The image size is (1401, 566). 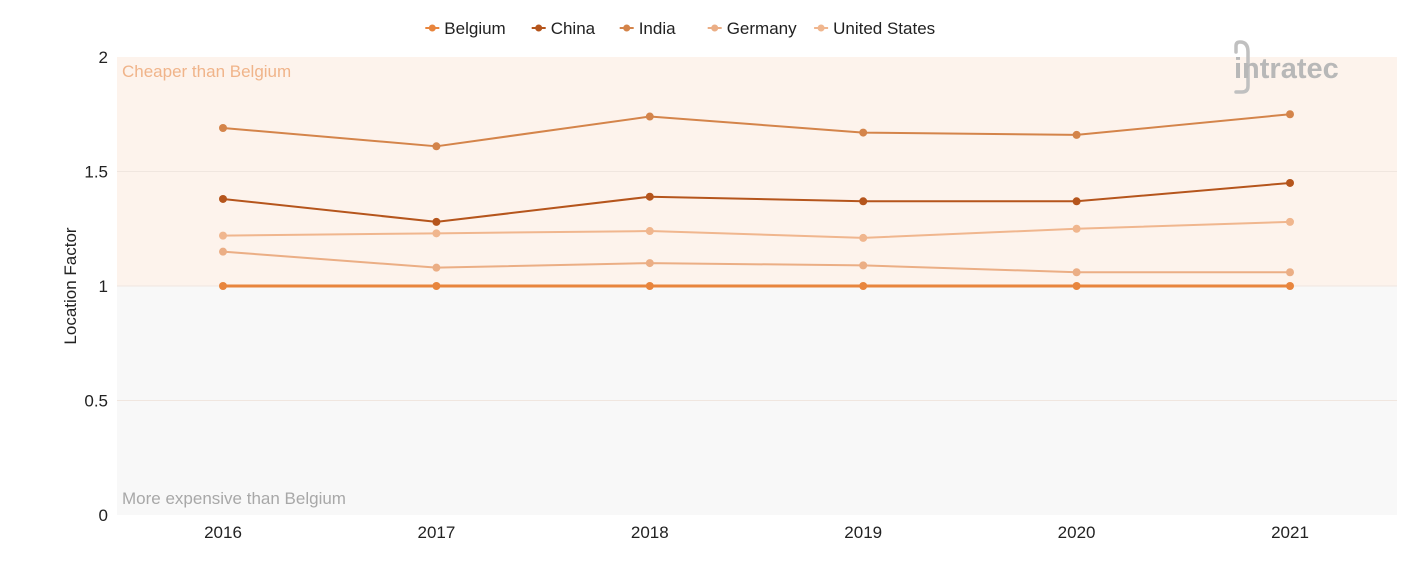 What do you see at coordinates (756, 286) in the screenshot?
I see `series-belgium` at bounding box center [756, 286].